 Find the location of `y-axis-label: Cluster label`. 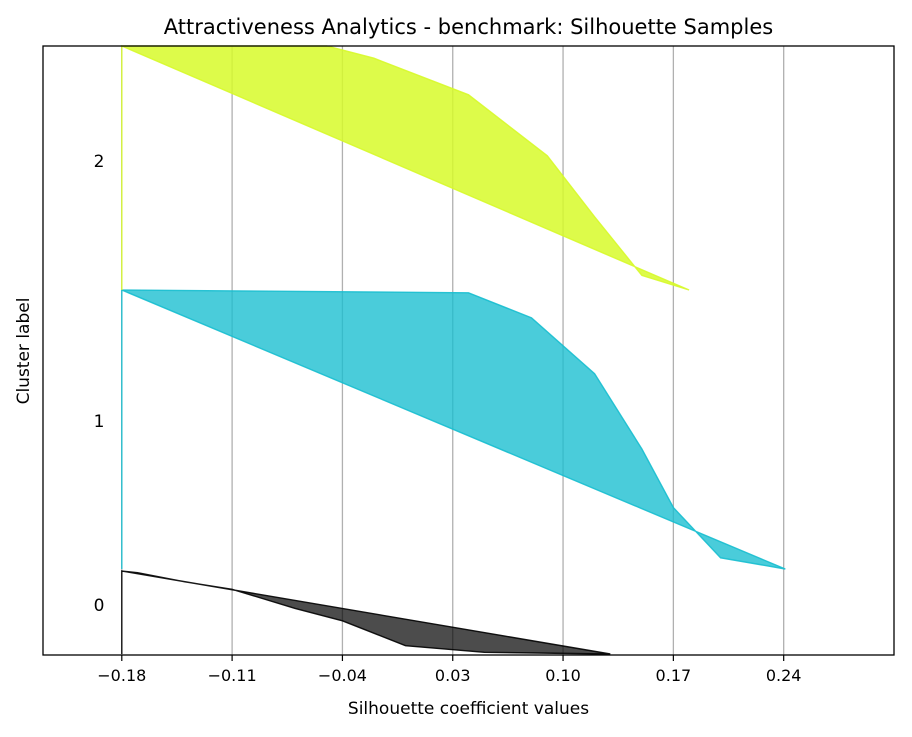

y-axis-label: Cluster label is located at coordinates (24, 351).